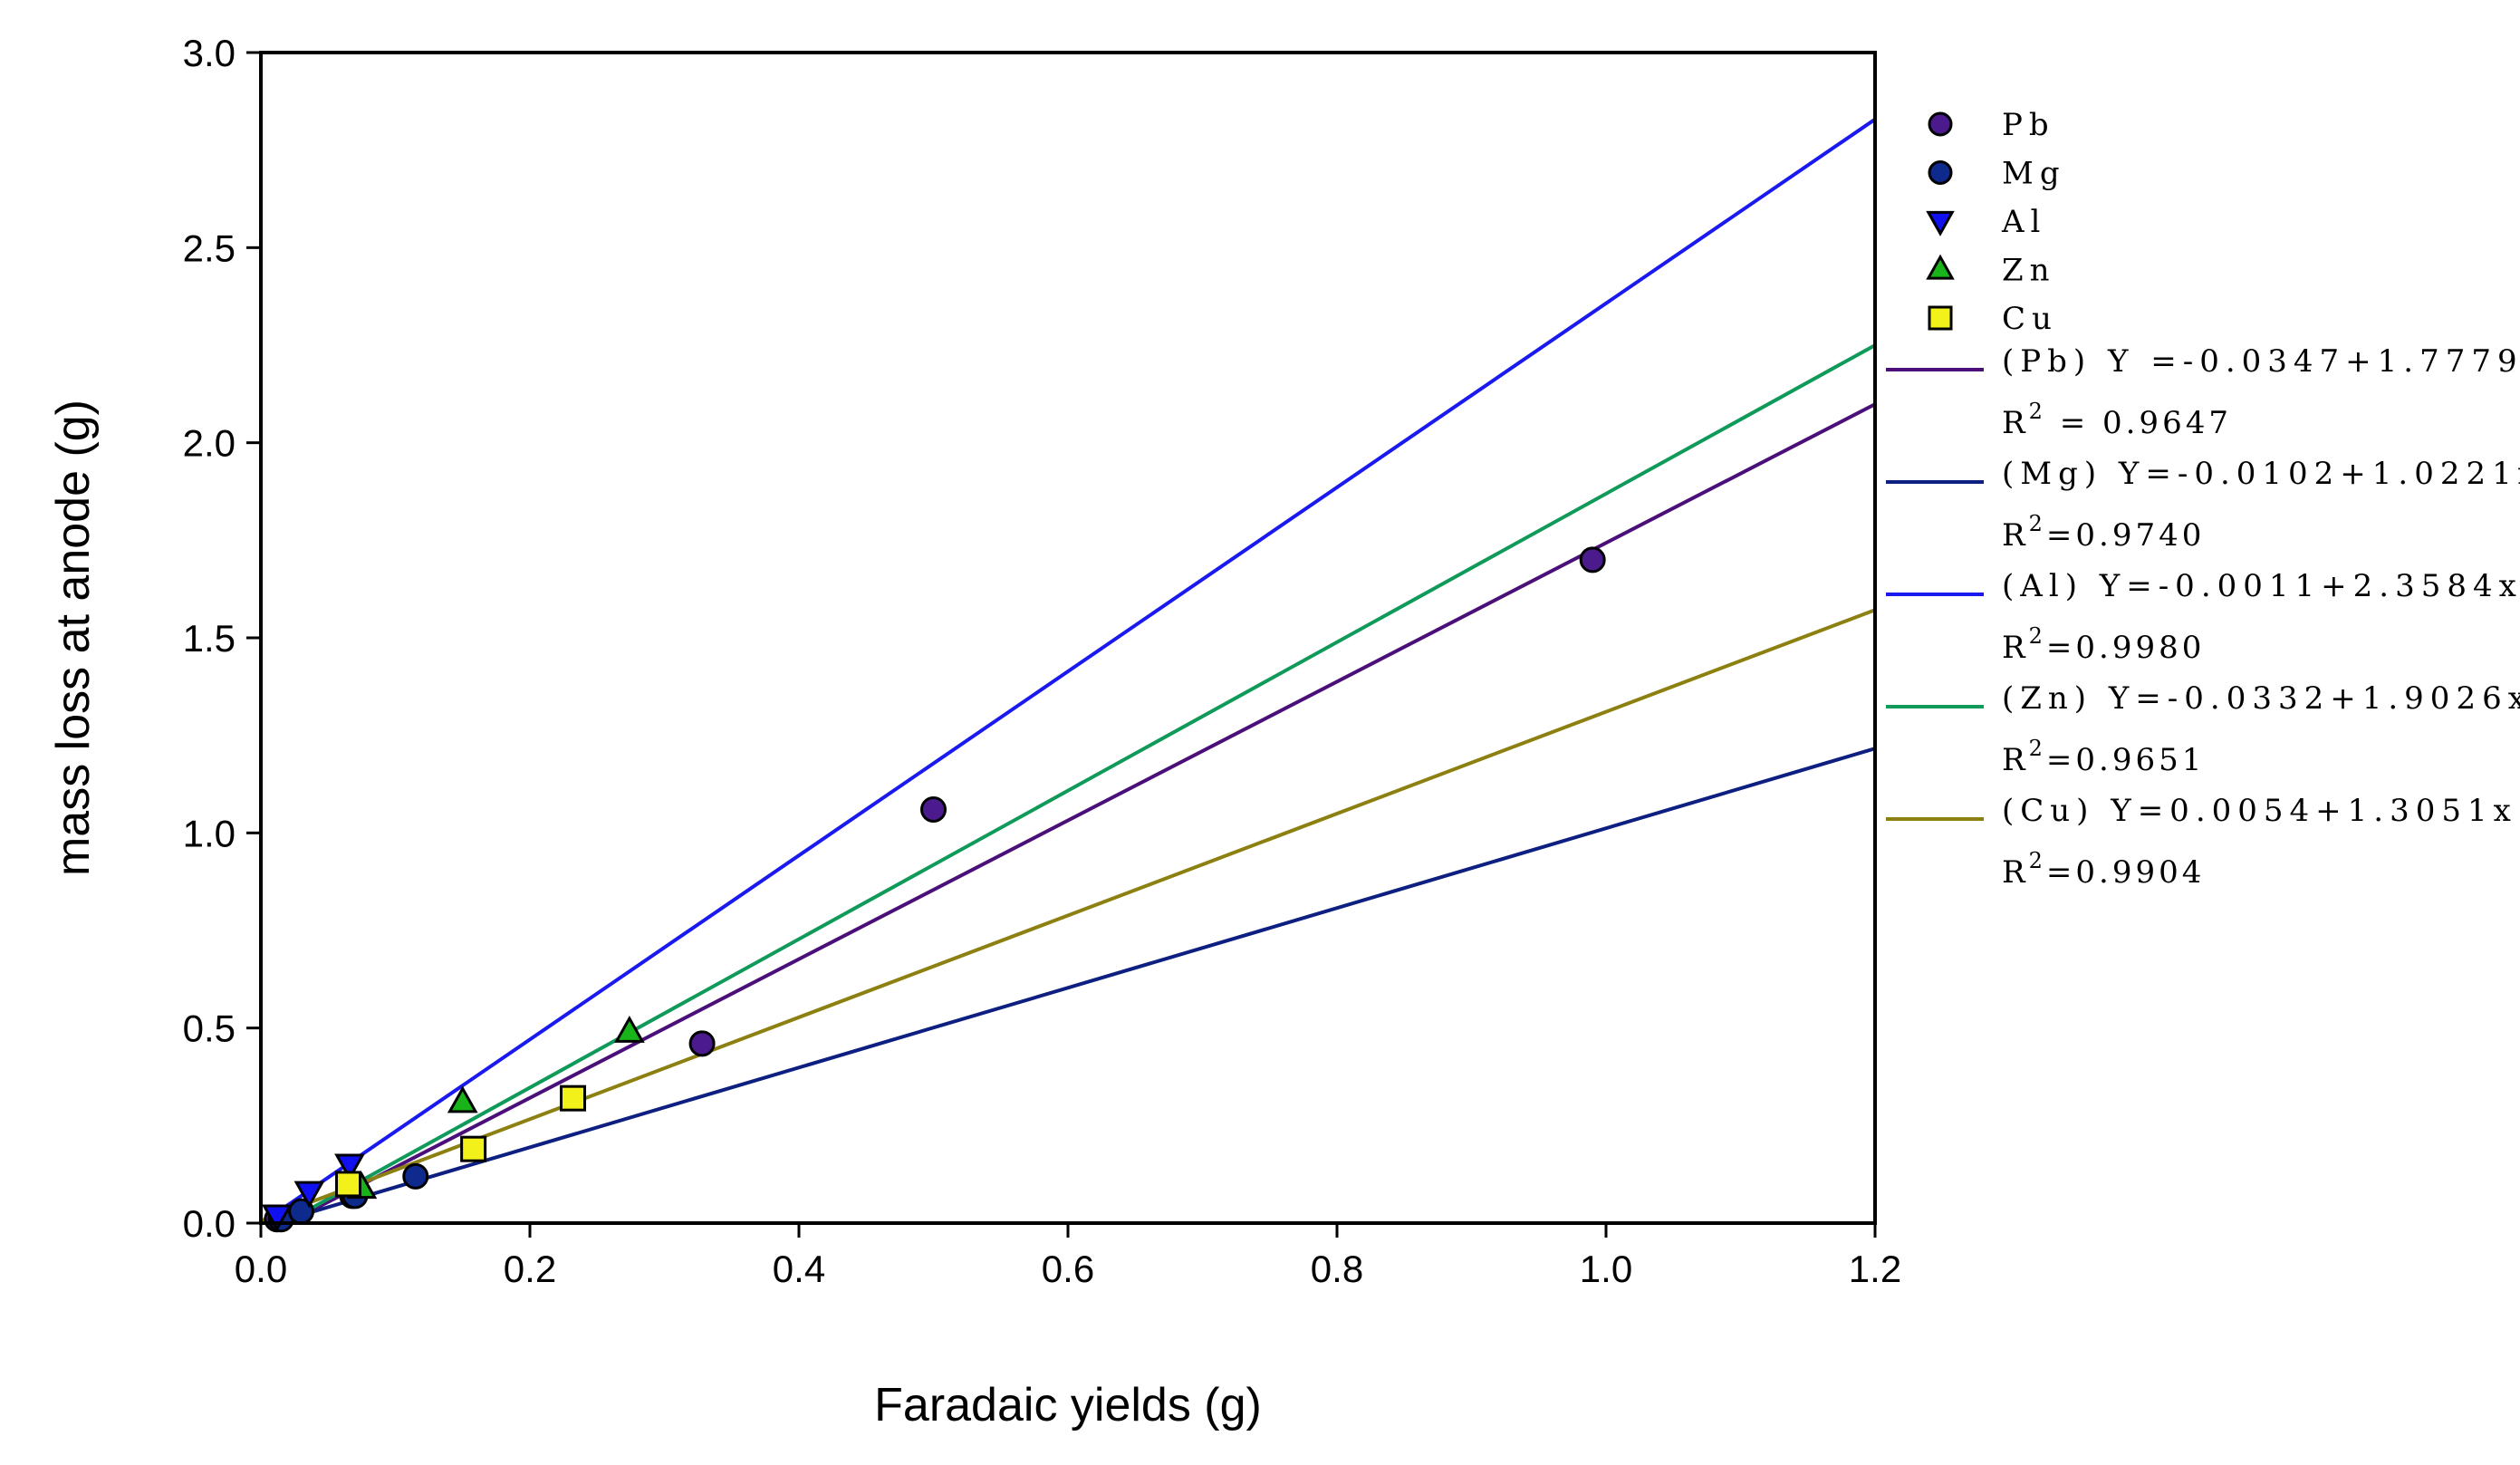 The width and height of the screenshot is (2520, 1465). What do you see at coordinates (2259, 811) in the screenshot?
I see `legend-fit-cu: (Cu) Y=0.0054+1.3051x` at bounding box center [2259, 811].